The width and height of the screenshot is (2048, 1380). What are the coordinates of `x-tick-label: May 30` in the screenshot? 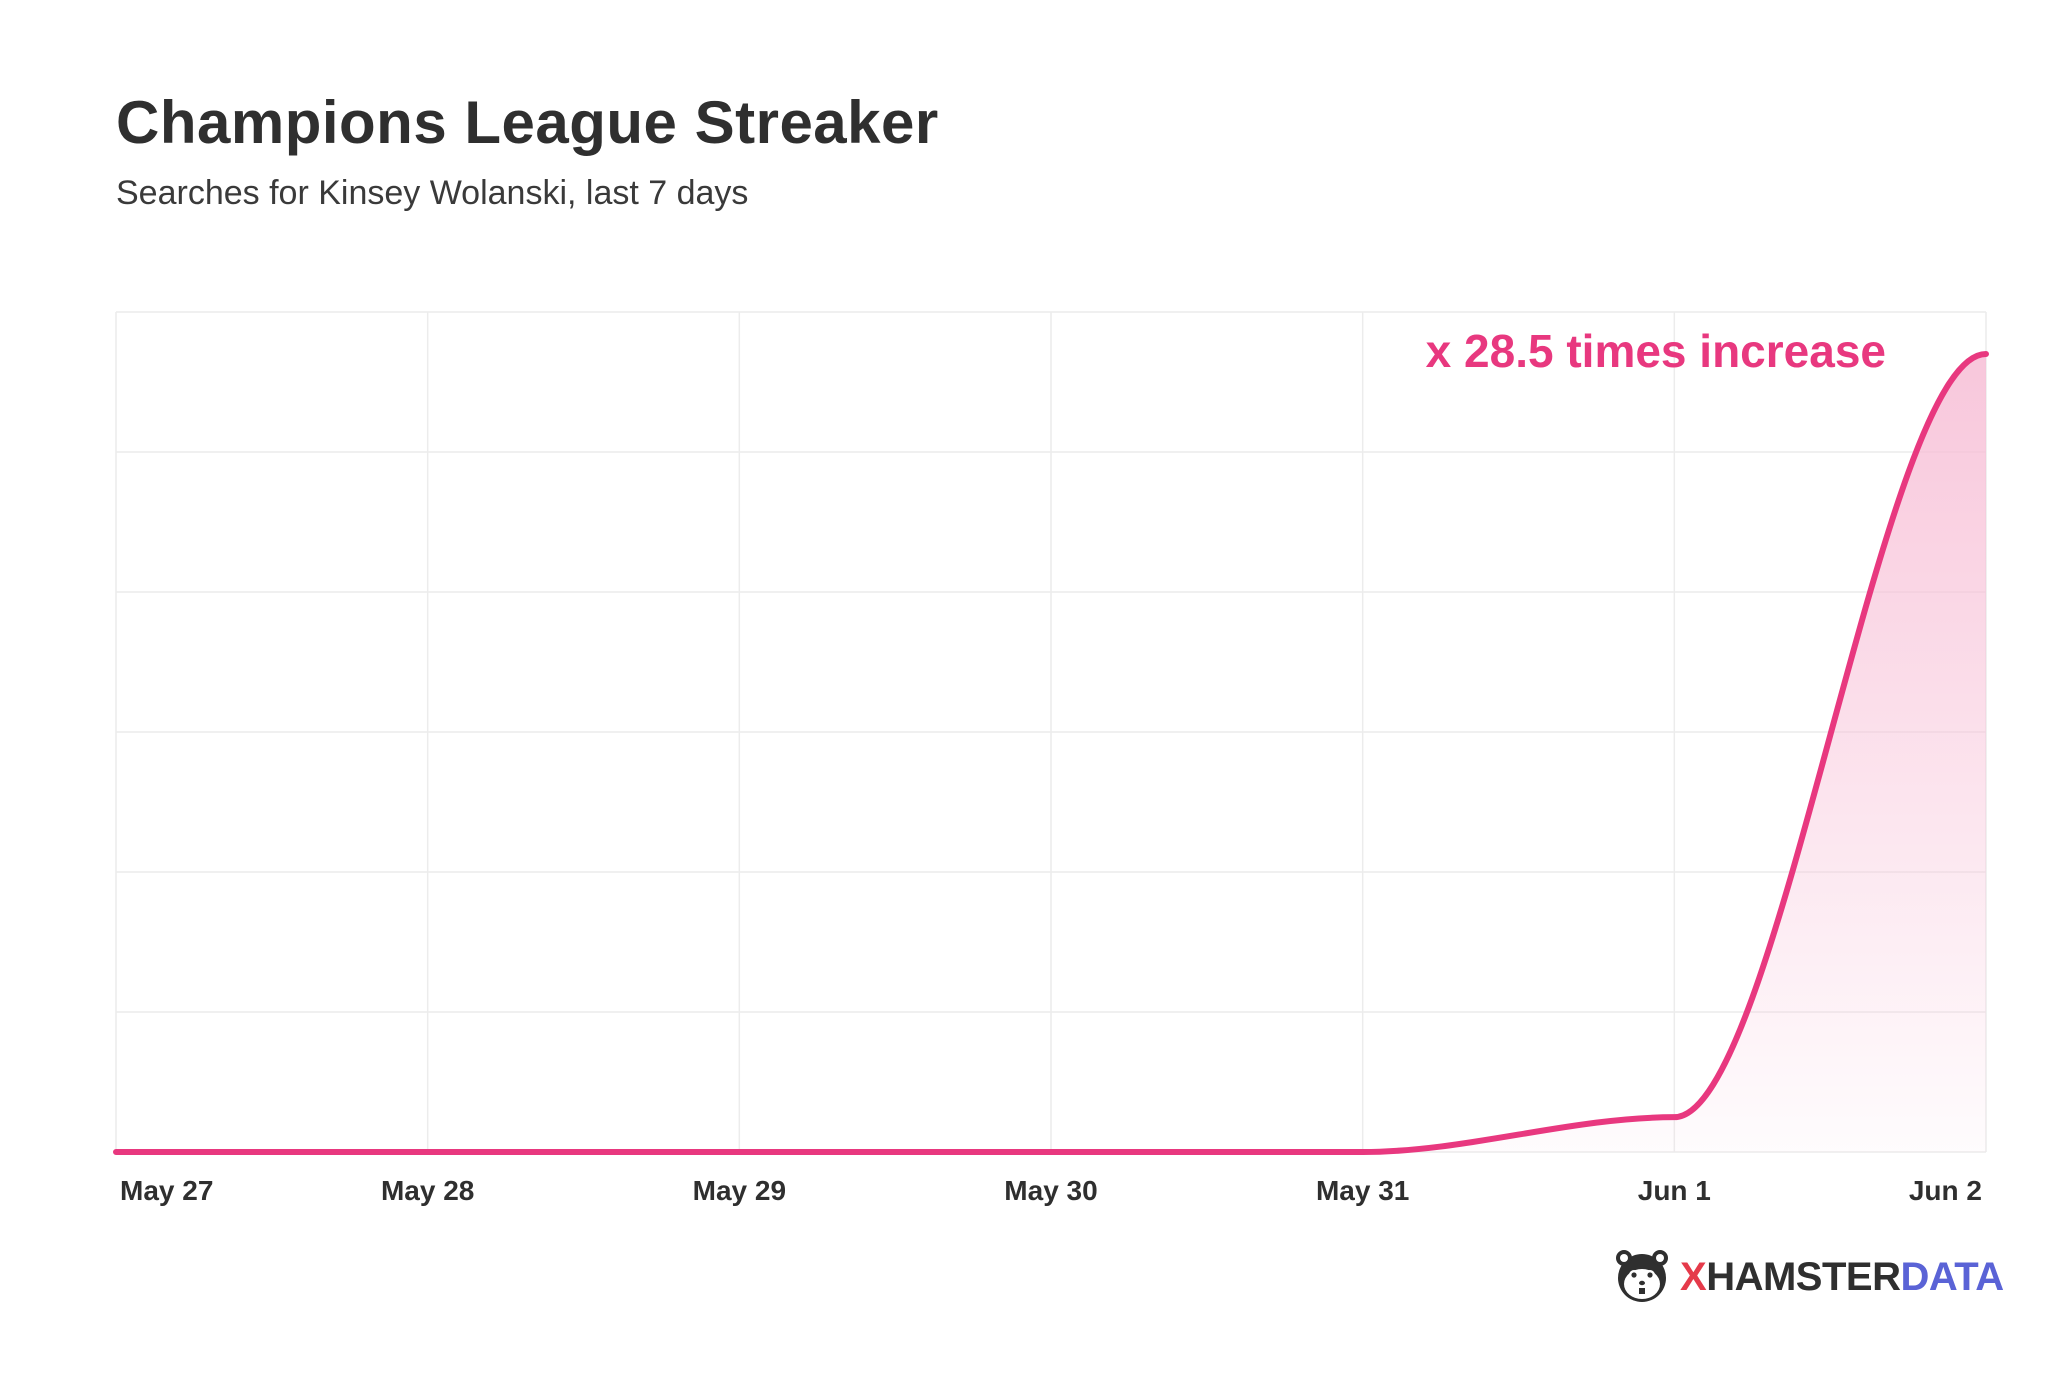 It's located at (1050, 1190).